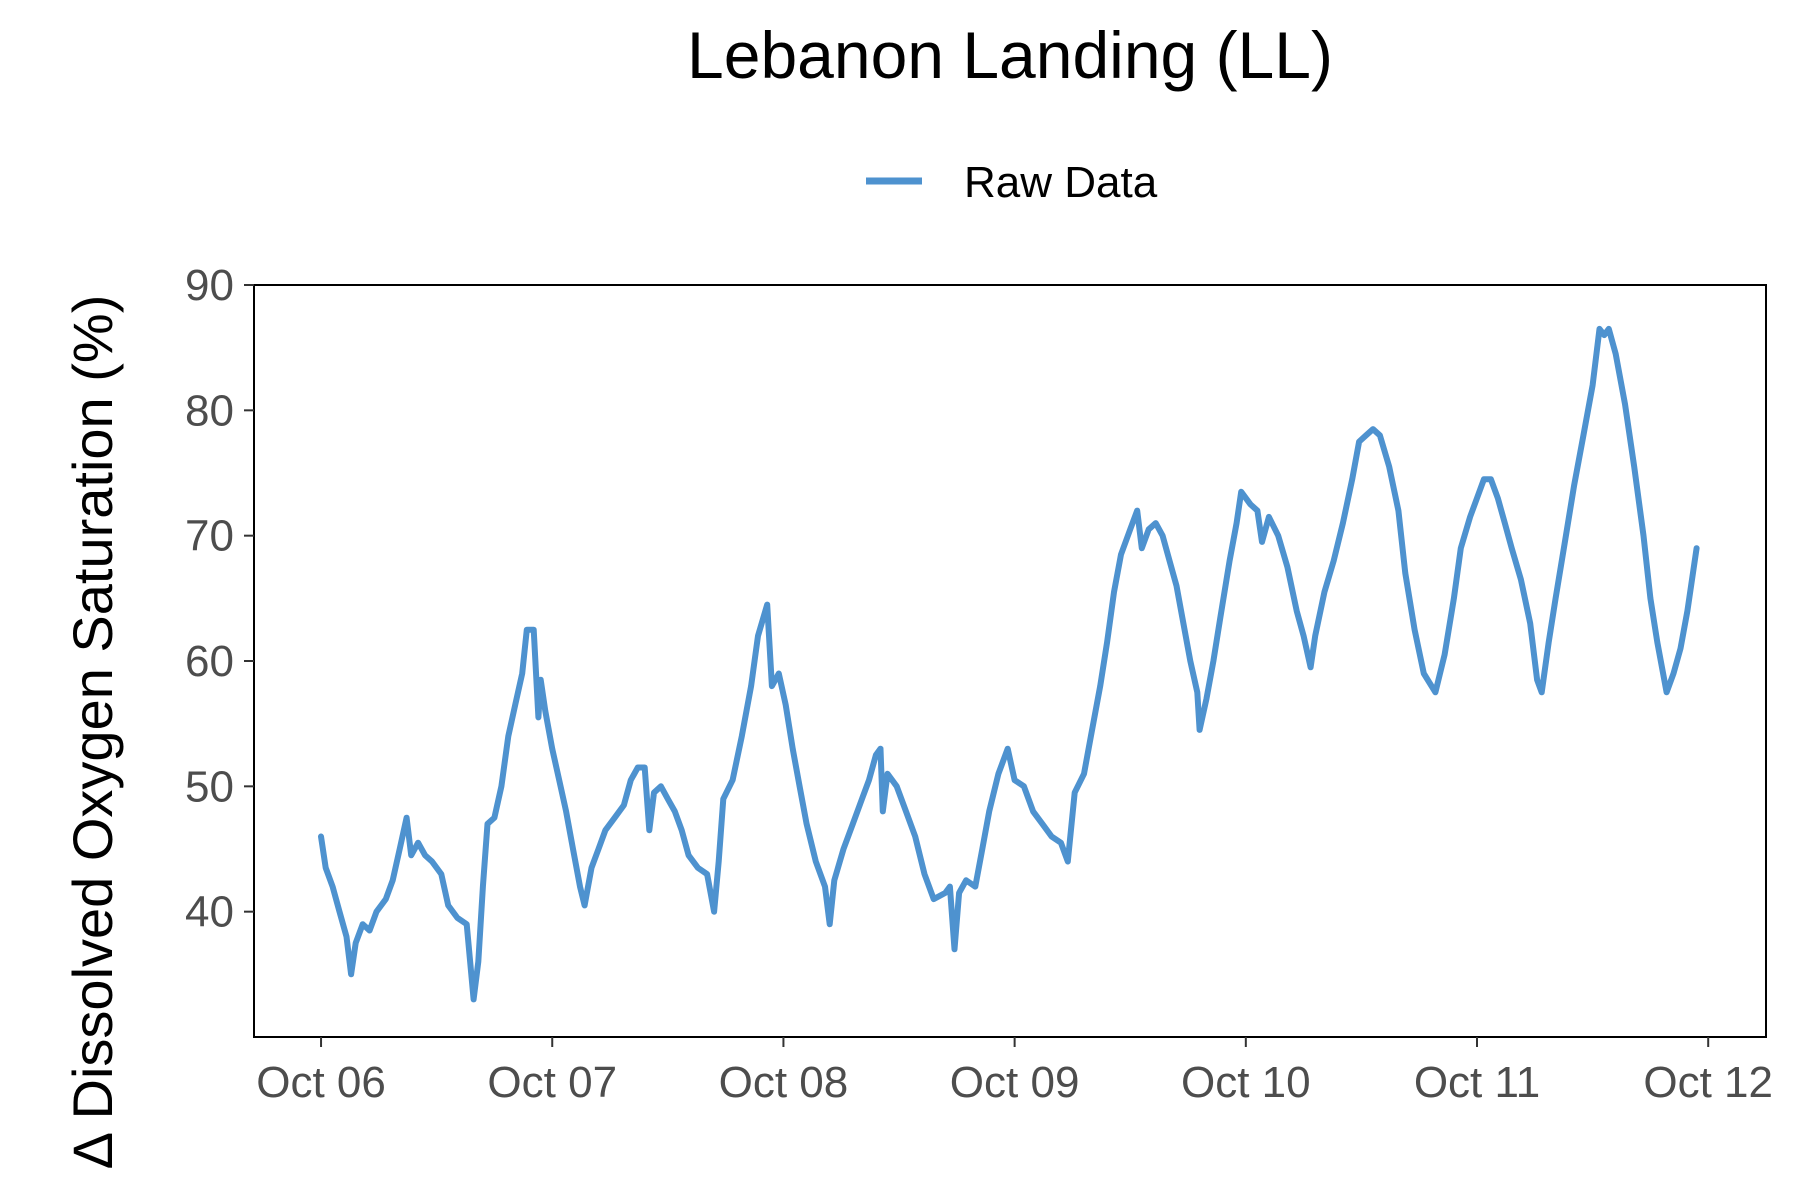  I want to click on legend: Raw Data, so click(1012, 182).